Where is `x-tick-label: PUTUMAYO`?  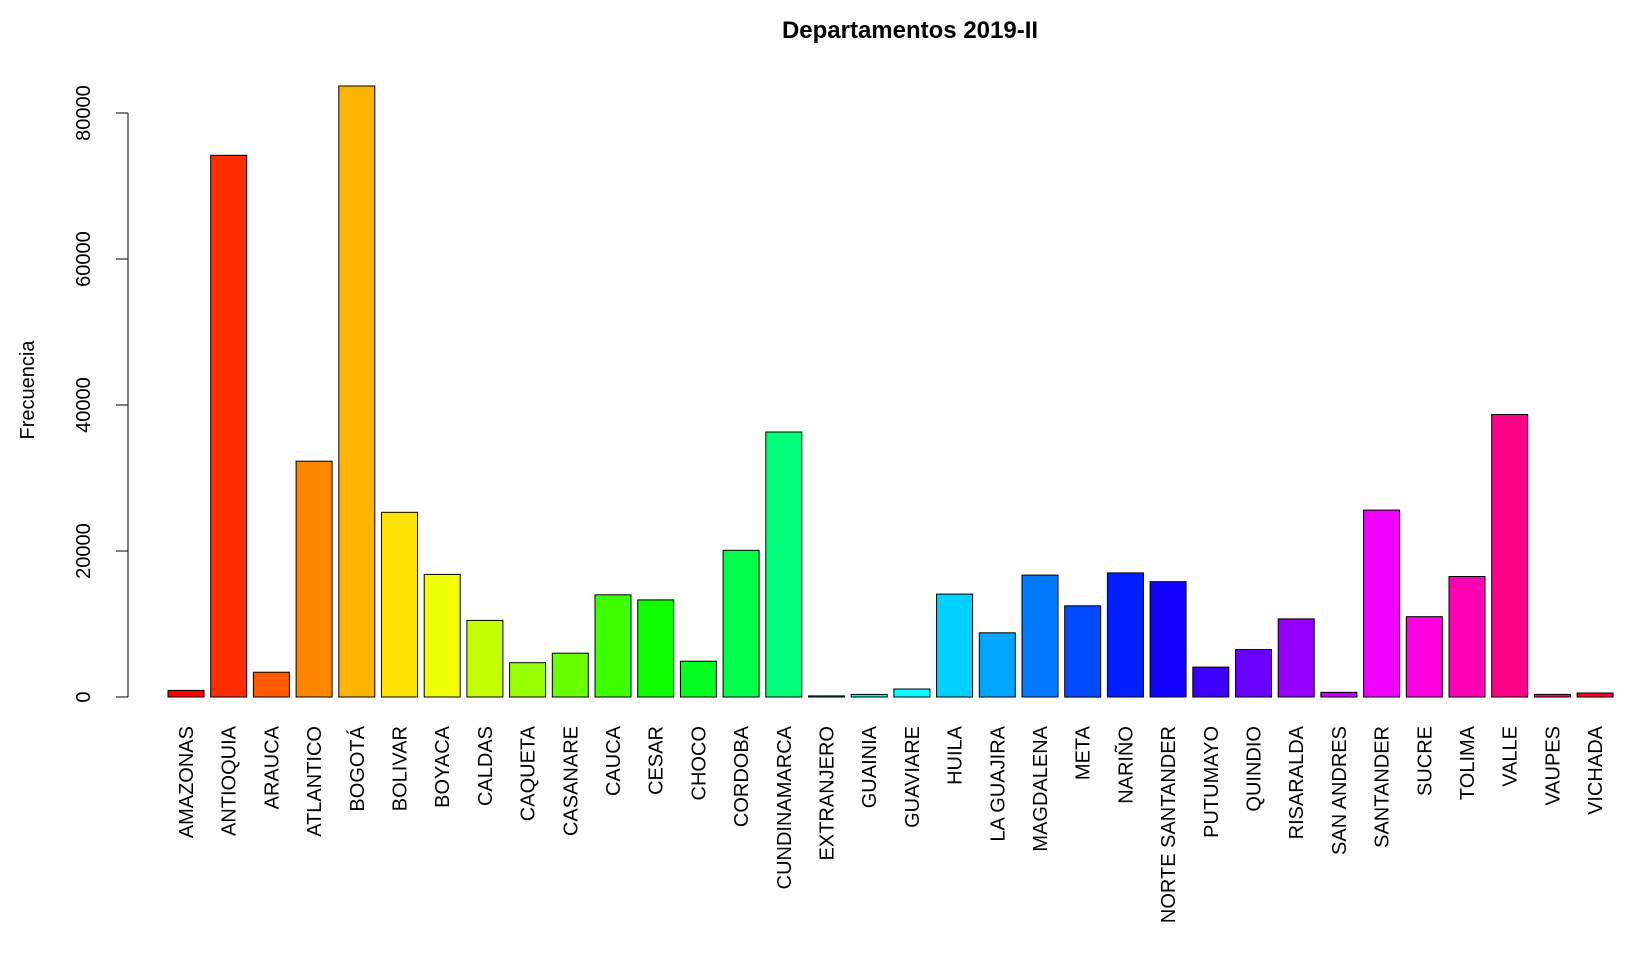 x-tick-label: PUTUMAYO is located at coordinates (1212, 782).